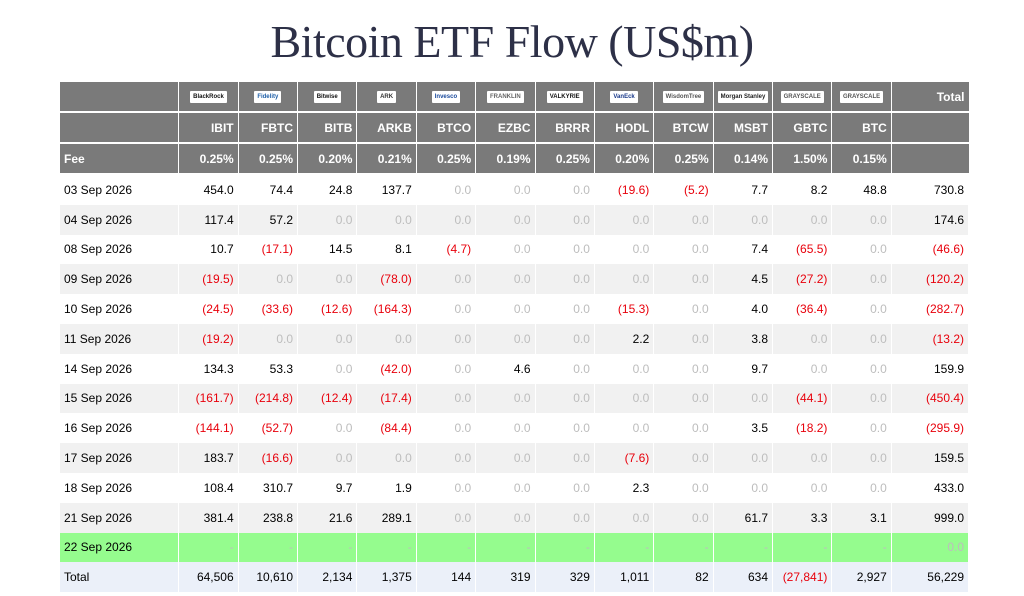 This screenshot has height=596, width=1024. Describe the element at coordinates (208, 517) in the screenshot. I see `flow-cell: 381.4` at that location.